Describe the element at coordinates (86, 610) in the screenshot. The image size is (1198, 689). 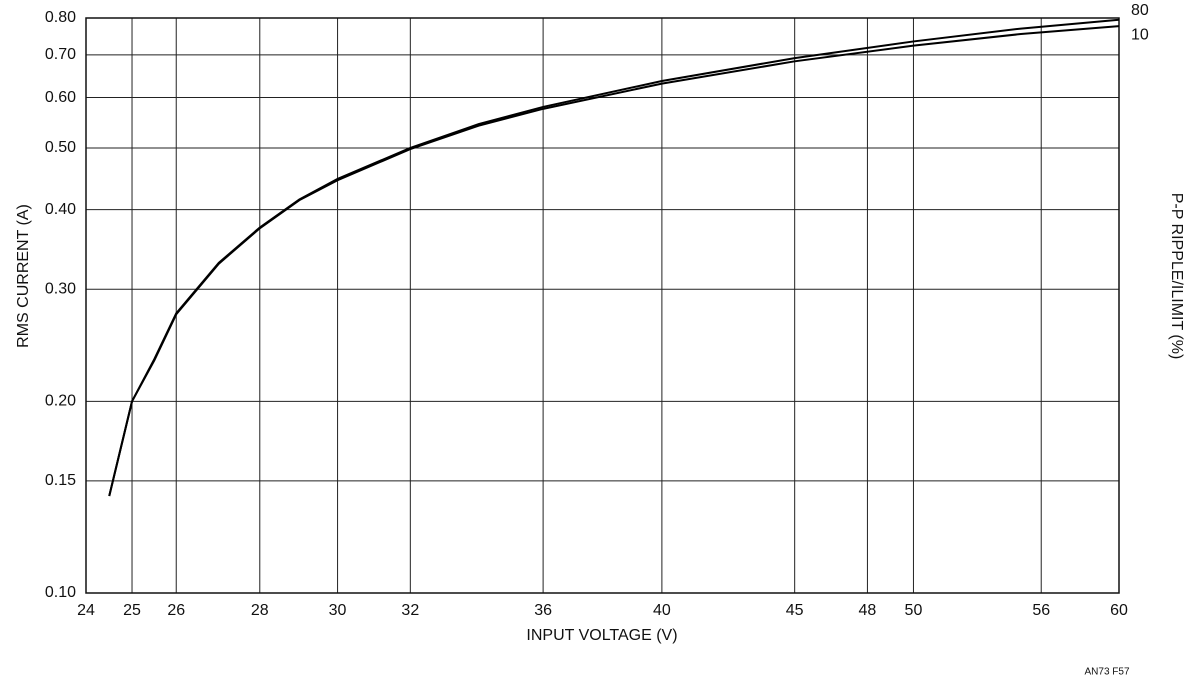
I see `x-tick-label: 24` at that location.